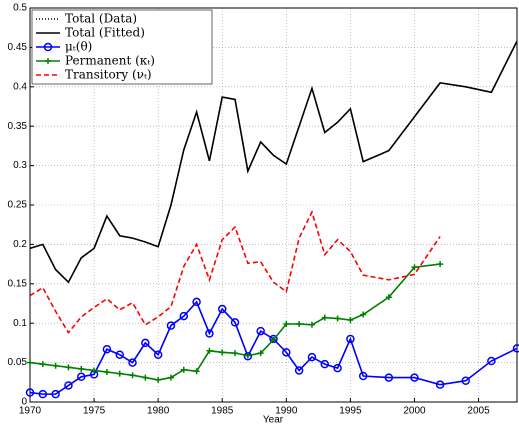 Image resolution: width=519 pixels, height=428 pixels. I want to click on legend-label: Permanent (κₜ), so click(110, 61).